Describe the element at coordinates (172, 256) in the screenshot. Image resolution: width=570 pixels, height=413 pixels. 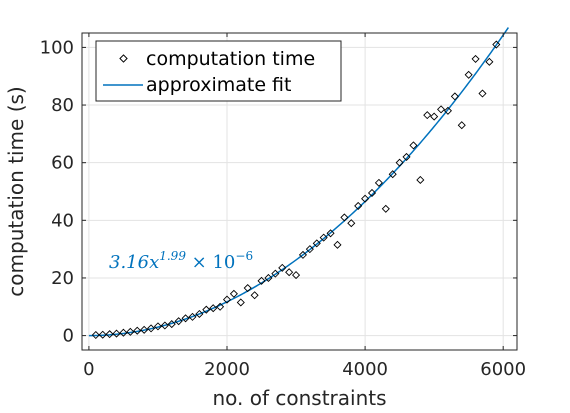
I see `fit-exponent: 1.99` at that location.